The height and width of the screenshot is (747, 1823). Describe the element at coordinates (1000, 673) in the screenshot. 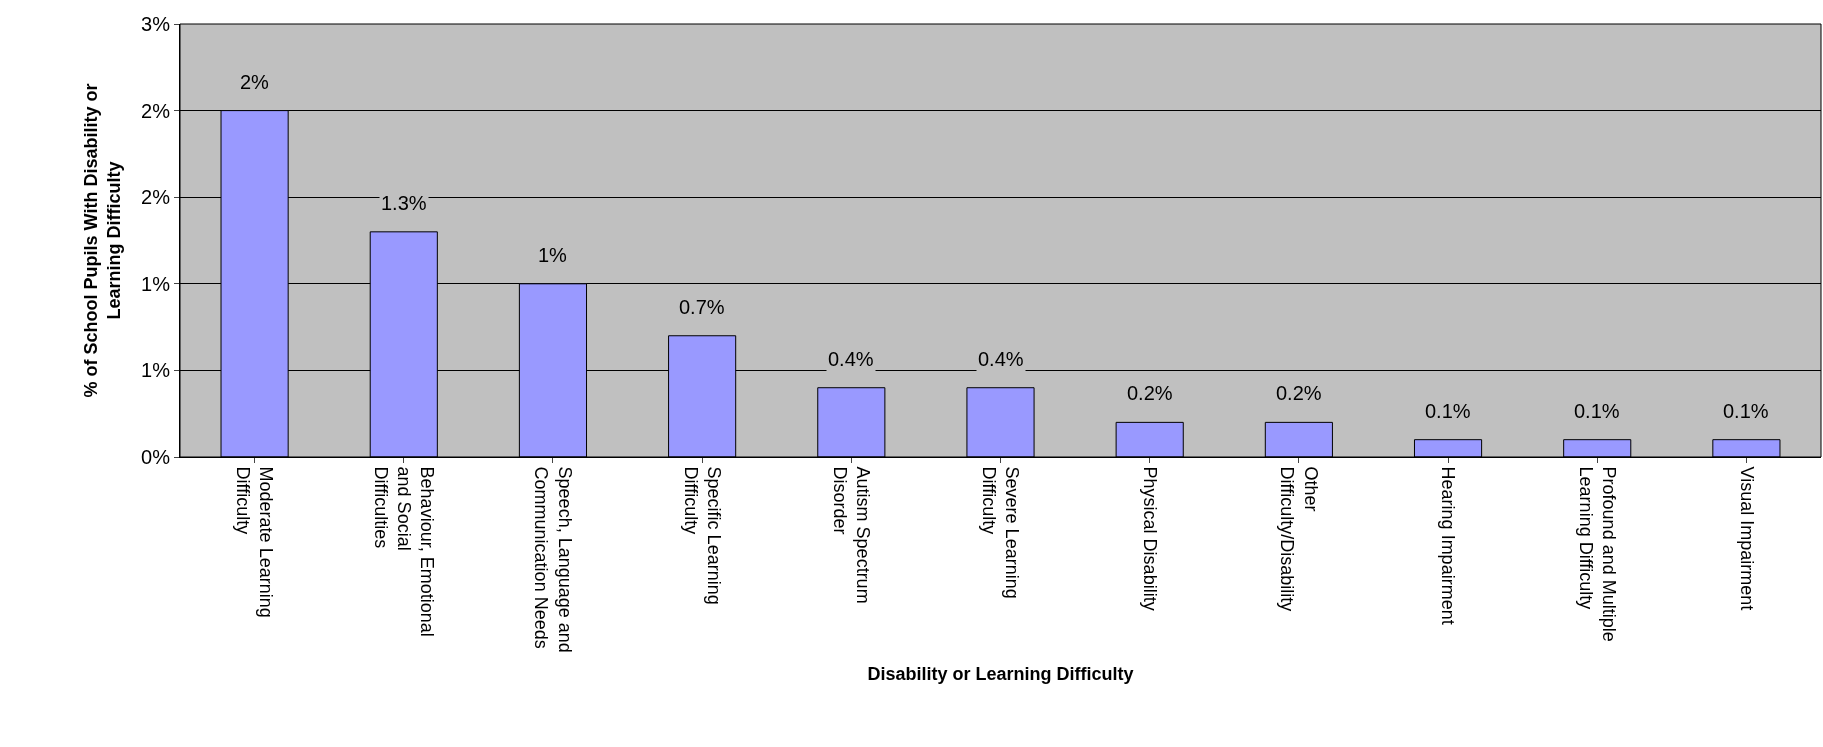

I see `x-axis-title: Disability or Learning Difficulty` at that location.